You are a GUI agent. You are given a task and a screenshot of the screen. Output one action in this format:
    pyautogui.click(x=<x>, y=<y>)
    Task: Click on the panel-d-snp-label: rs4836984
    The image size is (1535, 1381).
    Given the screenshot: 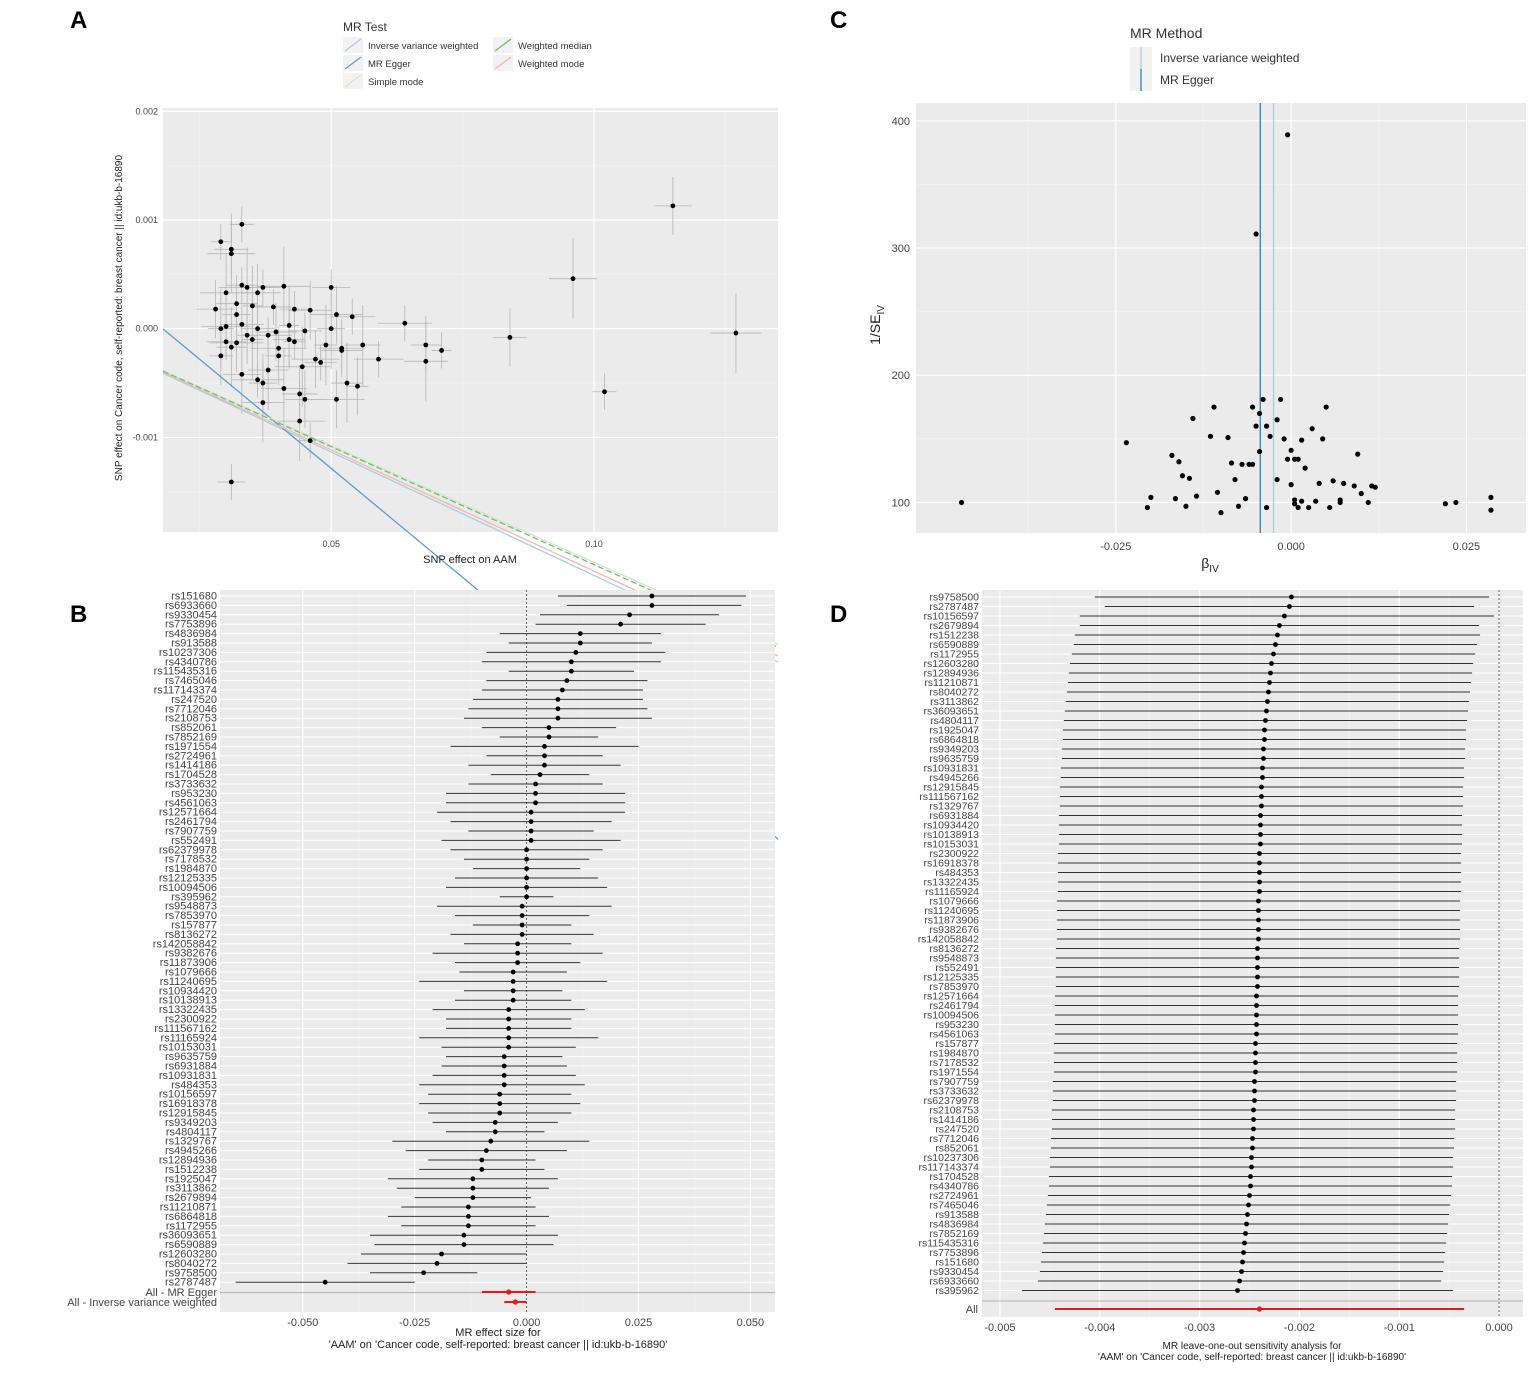 What is the action you would take?
    pyautogui.click(x=954, y=1225)
    